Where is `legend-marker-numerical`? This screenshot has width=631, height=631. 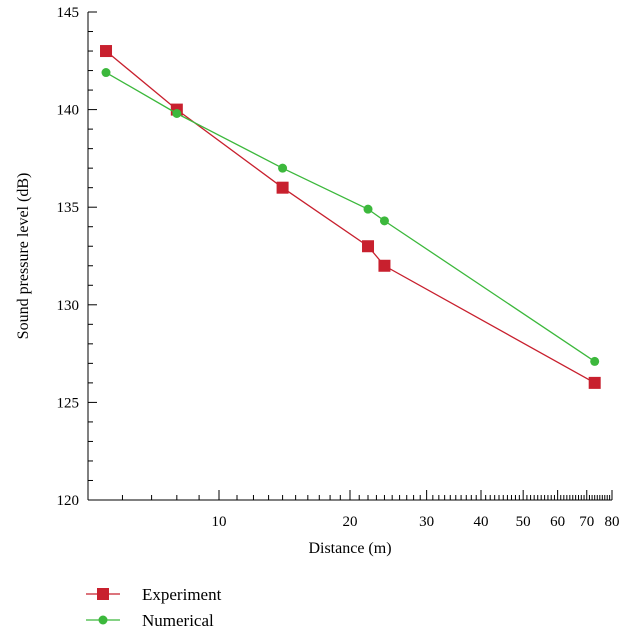
legend-marker-numerical is located at coordinates (103, 620).